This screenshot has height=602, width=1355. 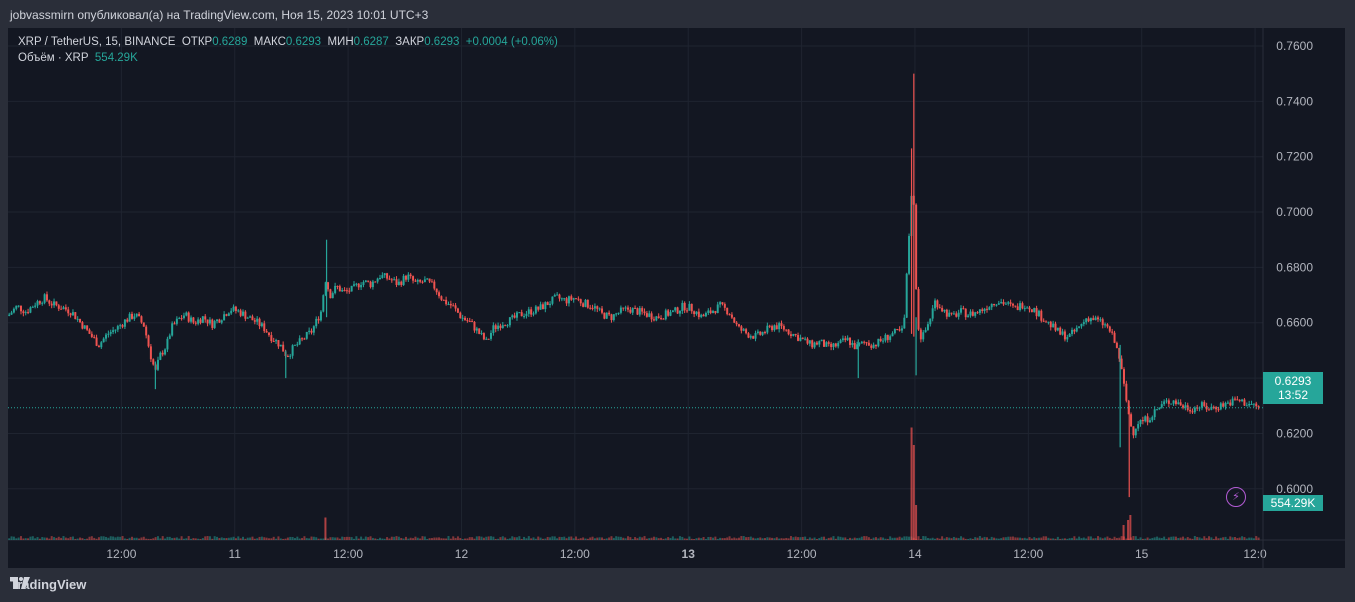 I want to click on x-tick-label: 14, so click(x=915, y=554).